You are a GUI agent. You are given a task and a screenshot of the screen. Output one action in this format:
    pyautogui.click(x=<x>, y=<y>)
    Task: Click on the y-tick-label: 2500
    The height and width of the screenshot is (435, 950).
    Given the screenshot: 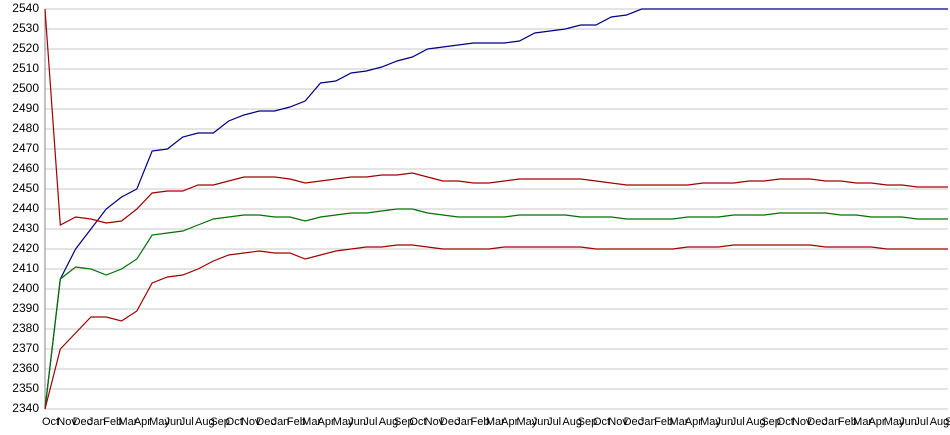 What is the action you would take?
    pyautogui.click(x=25, y=88)
    